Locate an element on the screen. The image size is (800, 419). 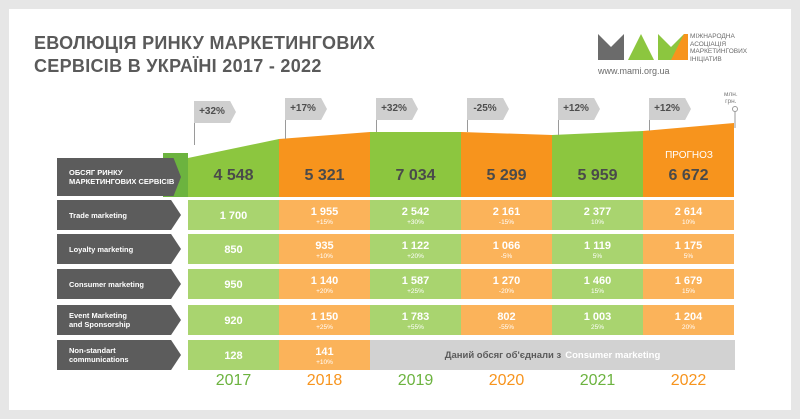
table-cell: 1 587 +25% is located at coordinates (415, 284).